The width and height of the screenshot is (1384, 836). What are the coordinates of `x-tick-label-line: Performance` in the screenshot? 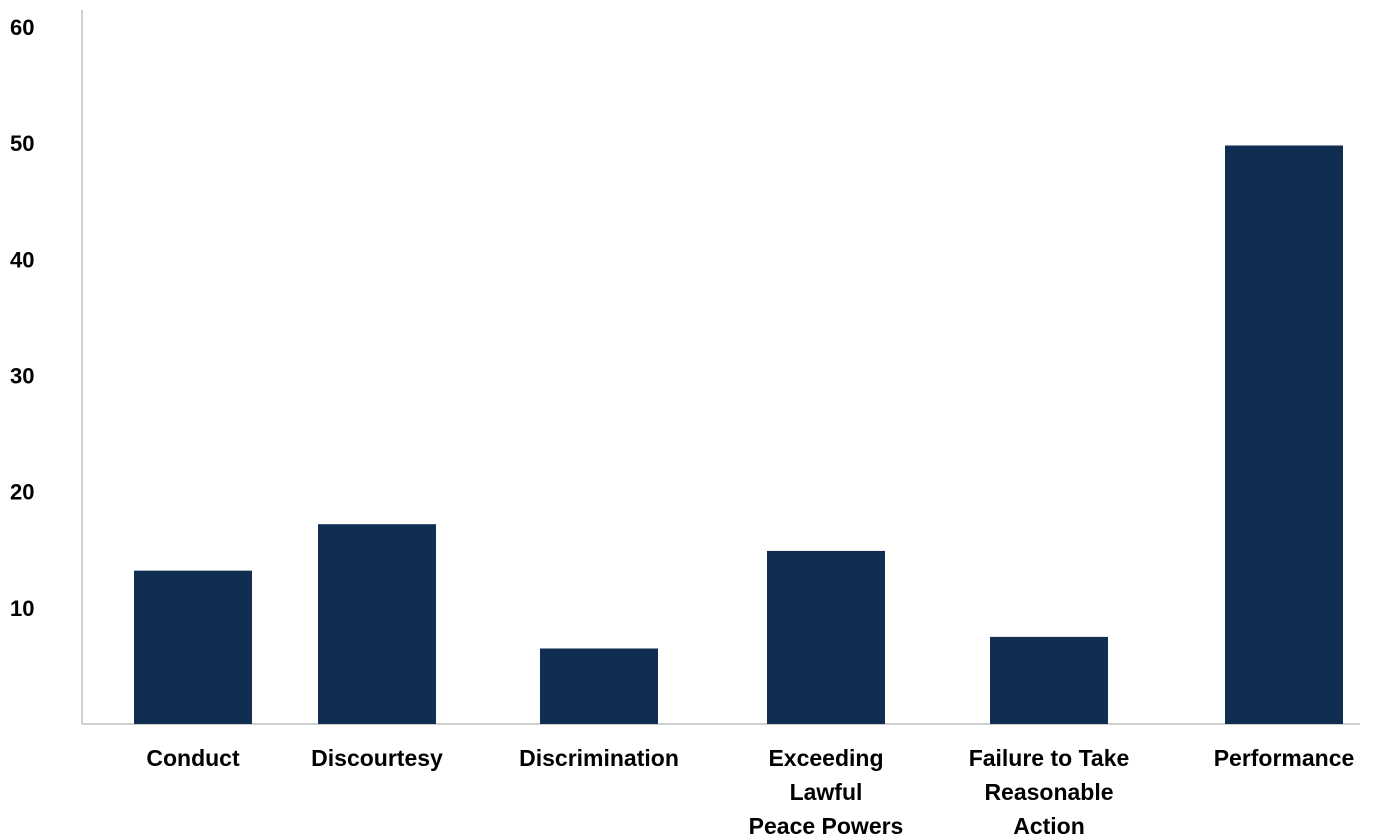 It's located at (1284, 758).